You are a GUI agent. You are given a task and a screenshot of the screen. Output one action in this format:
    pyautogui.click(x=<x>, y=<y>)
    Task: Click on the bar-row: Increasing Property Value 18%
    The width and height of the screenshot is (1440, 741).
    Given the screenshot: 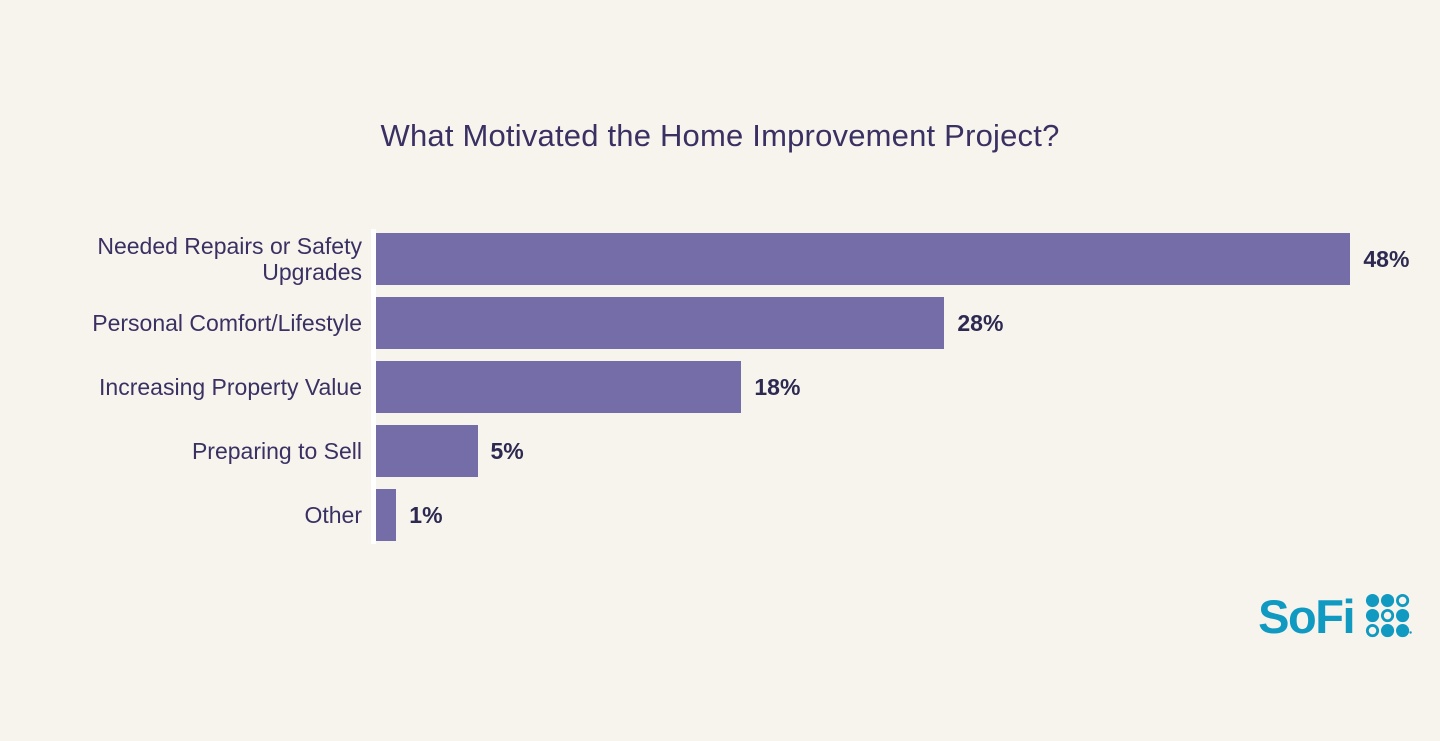 What is the action you would take?
    pyautogui.click(x=720, y=387)
    